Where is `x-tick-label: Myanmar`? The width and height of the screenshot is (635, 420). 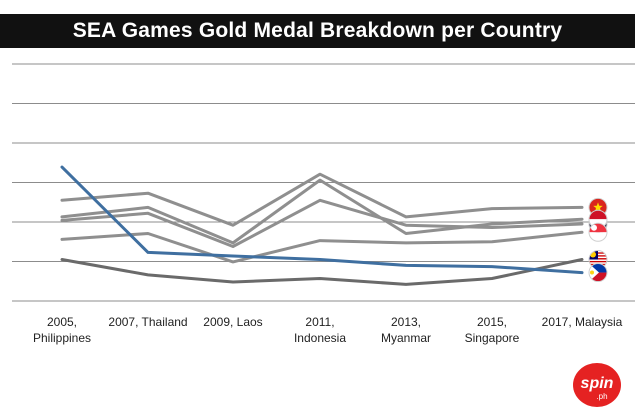
x-tick-label: Myanmar is located at coordinates (406, 338).